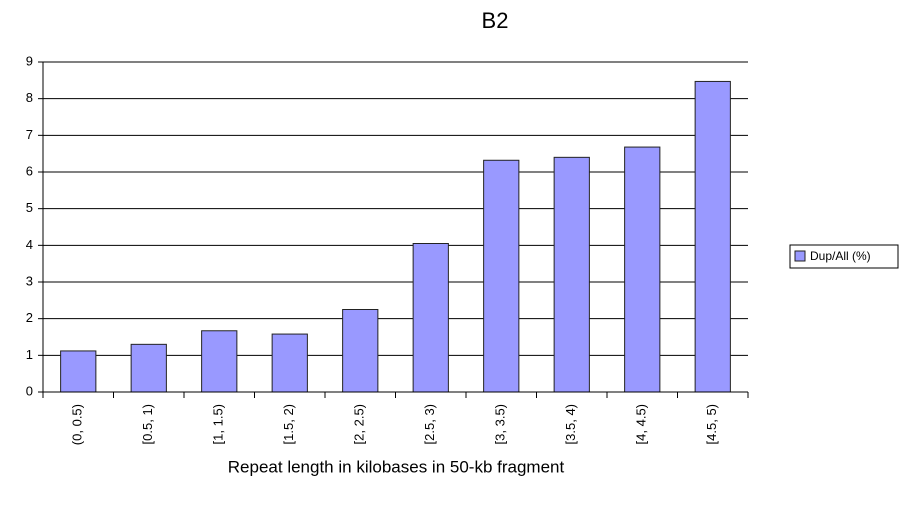 Image resolution: width=901 pixels, height=508 pixels. Describe the element at coordinates (29, 170) in the screenshot. I see `y-tick-label: 6` at that location.